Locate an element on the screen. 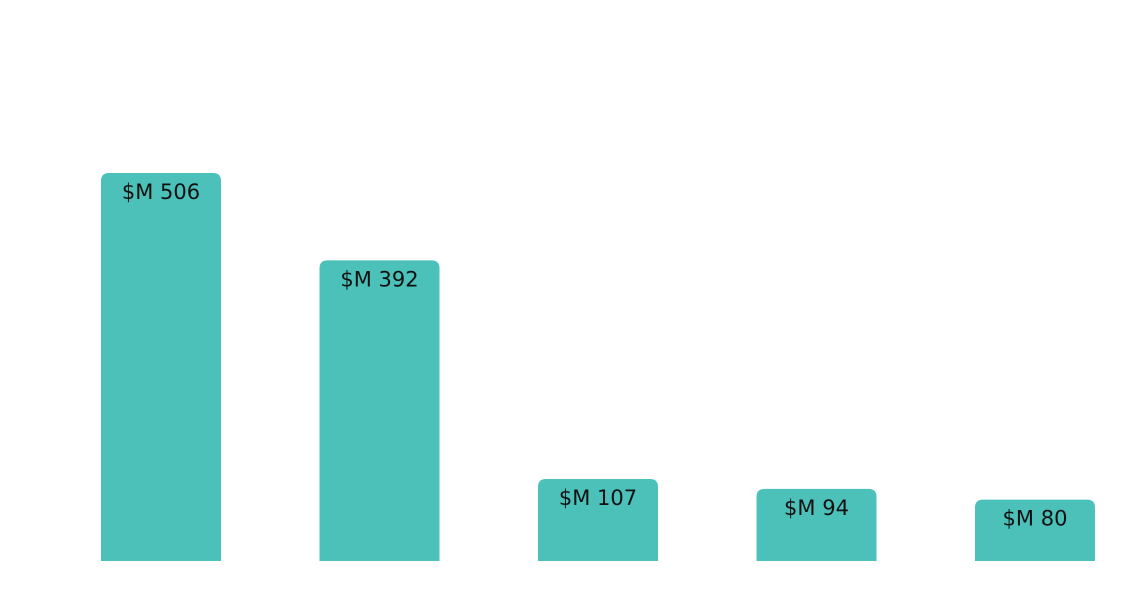 The height and width of the screenshot is (600, 1127). bar-value-label-1: $M 506 is located at coordinates (161, 192).